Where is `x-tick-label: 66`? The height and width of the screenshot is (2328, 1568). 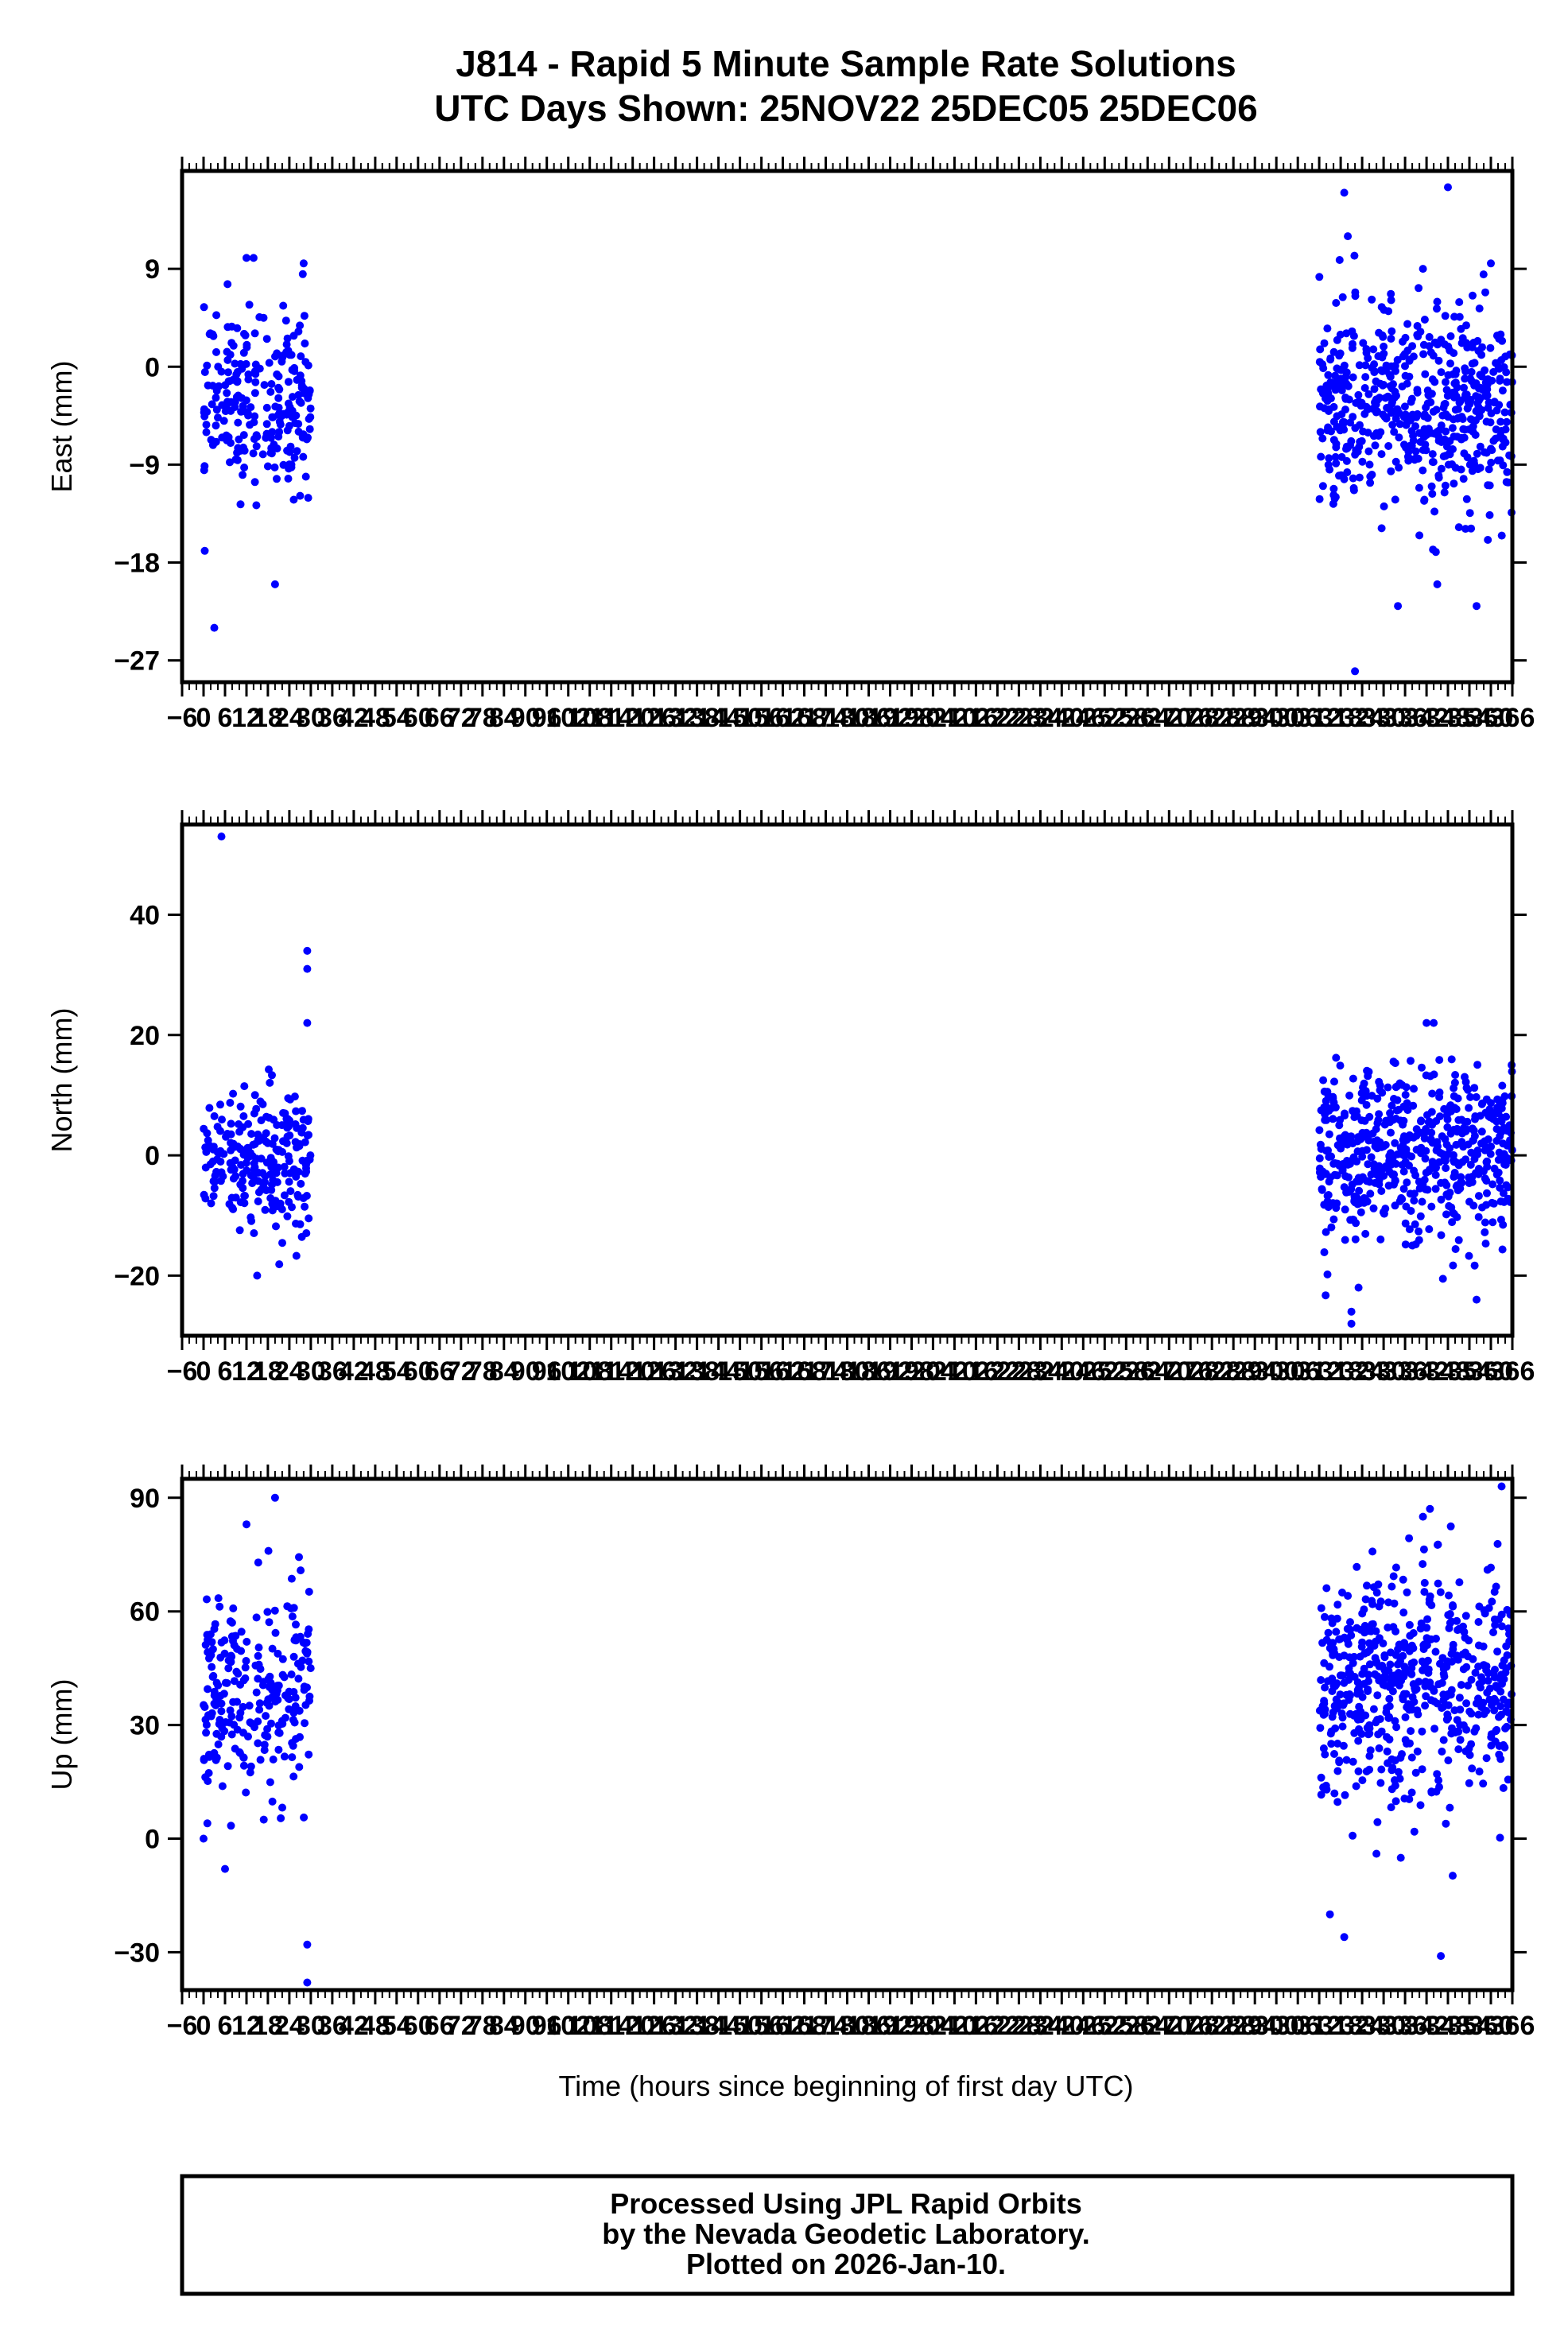 x-tick-label: 66 is located at coordinates (440, 1371).